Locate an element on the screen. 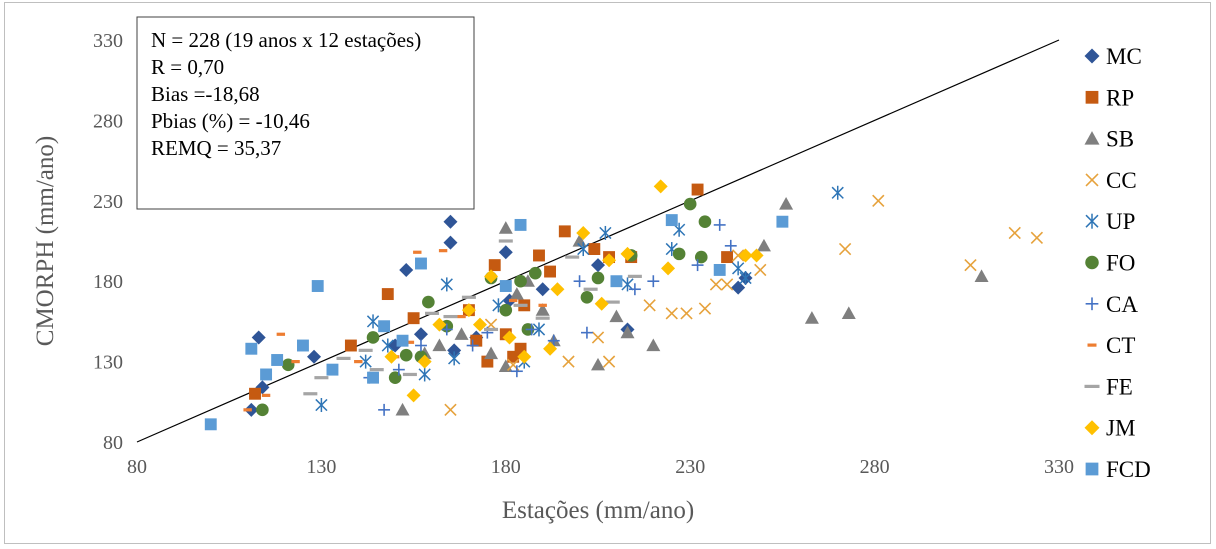 This screenshot has height=549, width=1216. y-tick-label: 180 is located at coordinates (108, 282).